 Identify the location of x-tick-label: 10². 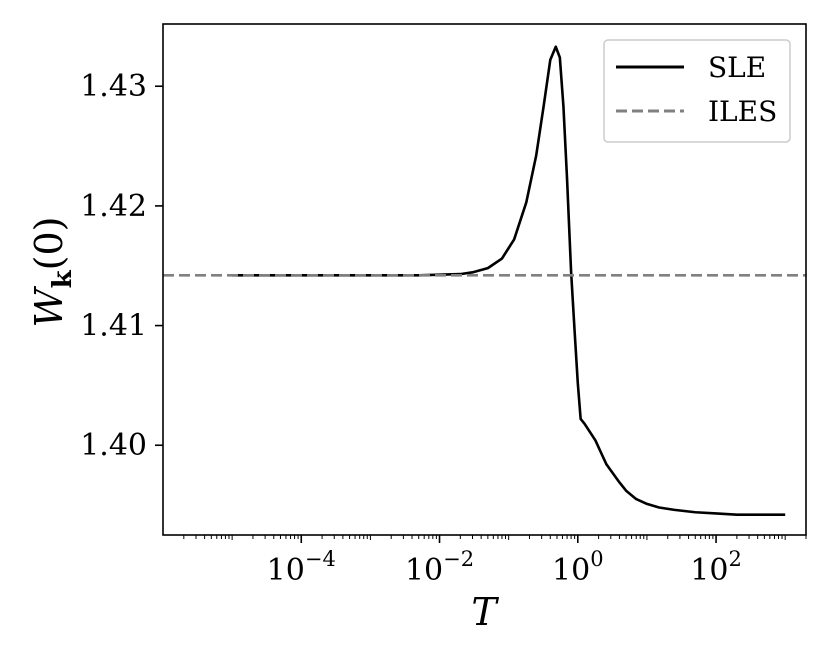
(716, 567).